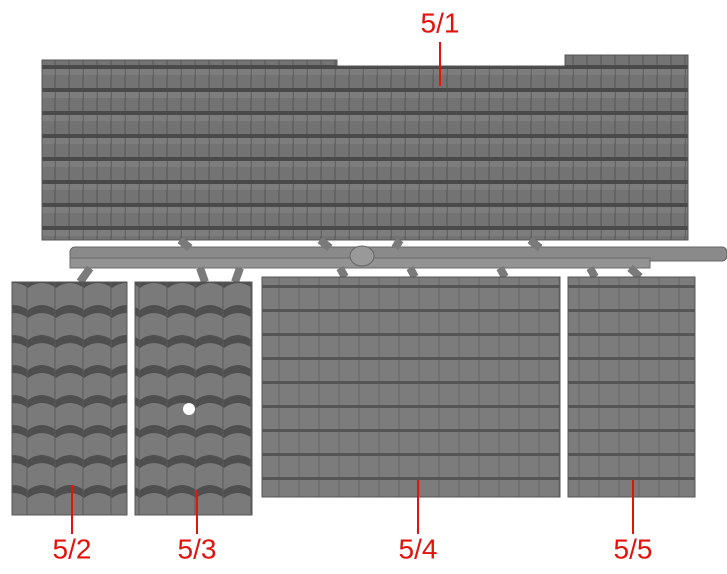 This screenshot has width=727, height=574. I want to click on hole, so click(189, 409).